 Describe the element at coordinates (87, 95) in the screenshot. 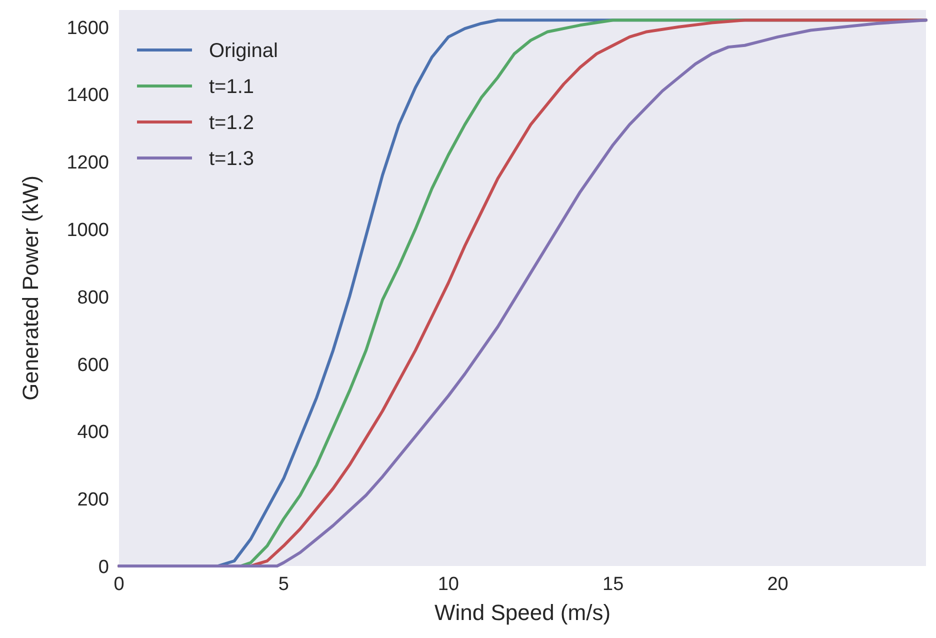

I see `y-tick-label: 1400` at that location.